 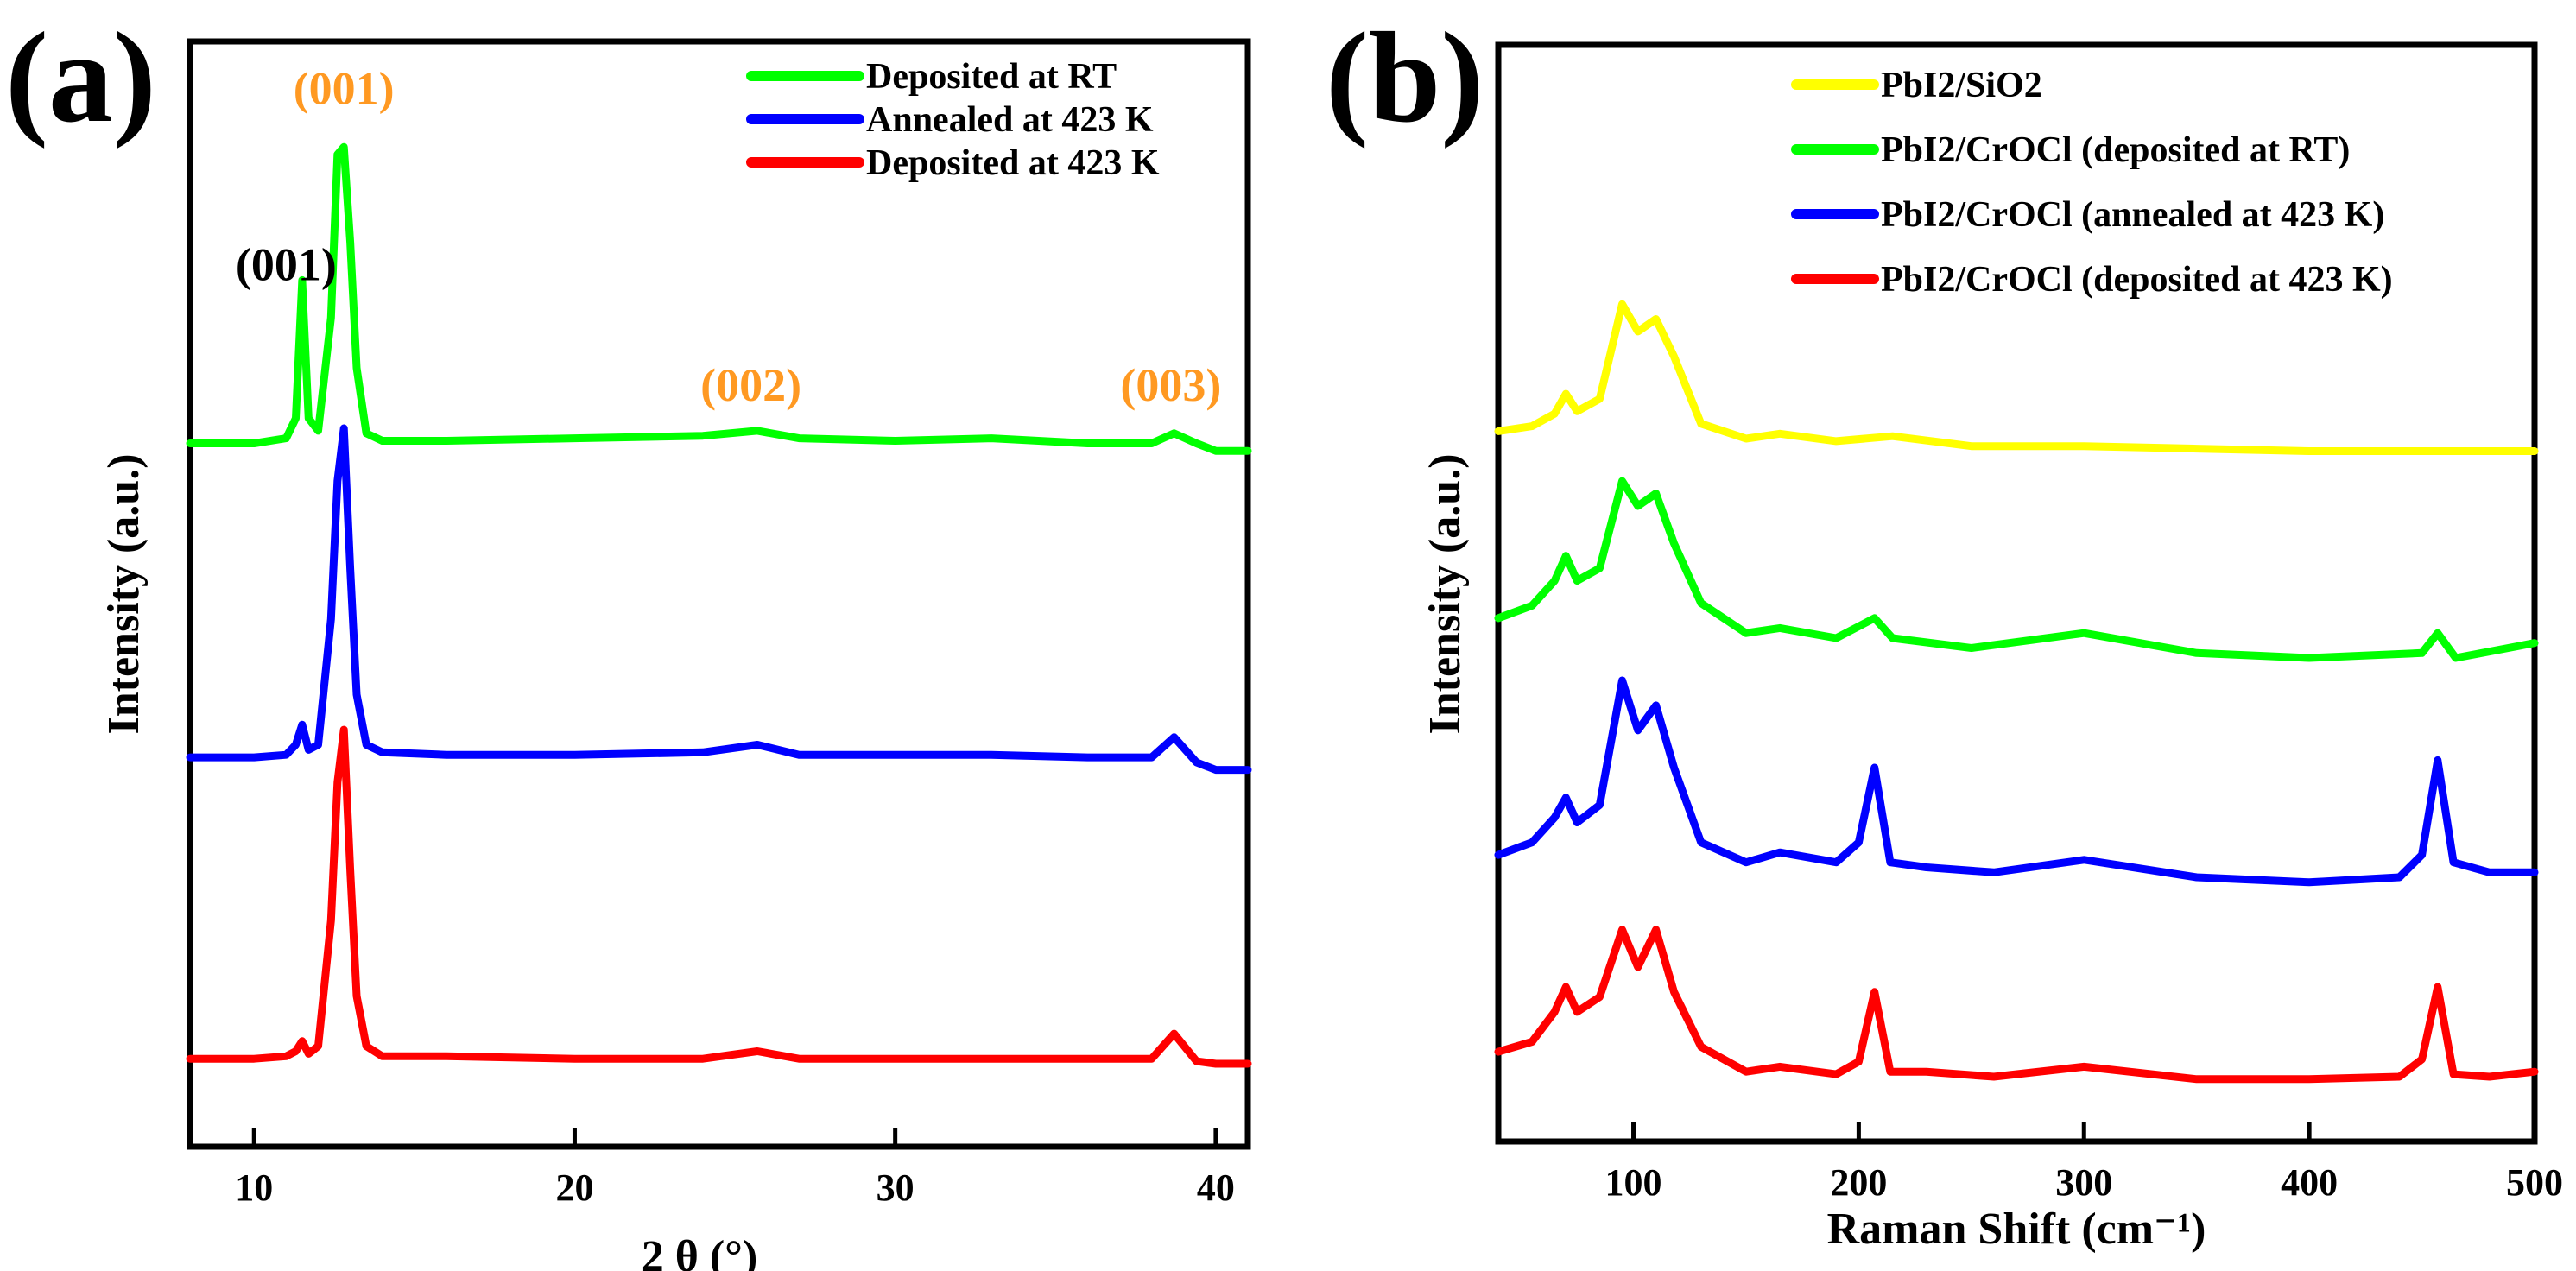 What do you see at coordinates (1216, 1188) in the screenshot?
I see `panel-a-x-tick-label: 40` at bounding box center [1216, 1188].